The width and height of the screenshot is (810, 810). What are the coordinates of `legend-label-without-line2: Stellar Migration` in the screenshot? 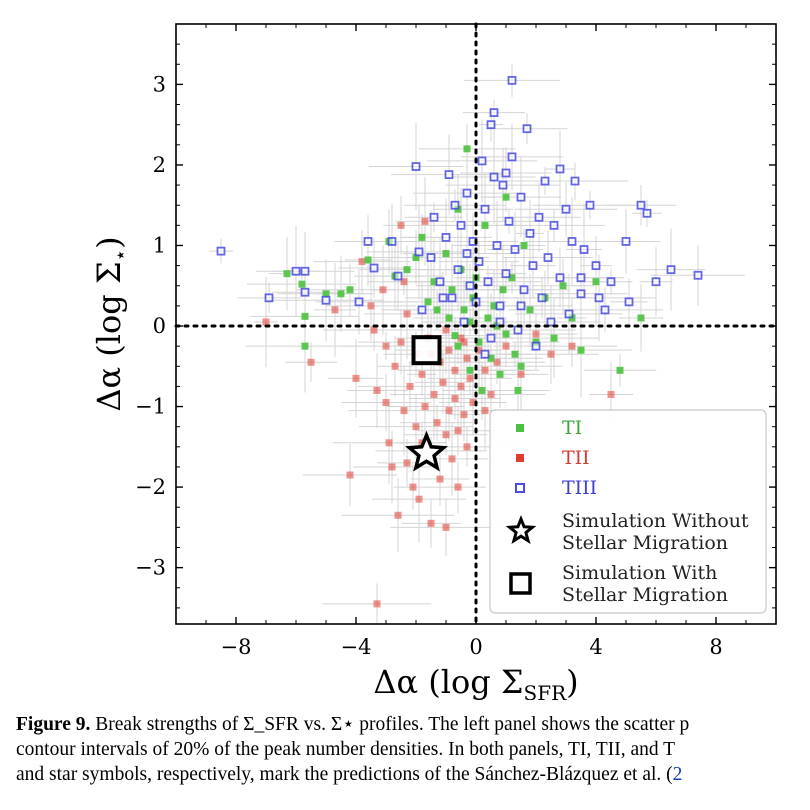 It's located at (645, 543).